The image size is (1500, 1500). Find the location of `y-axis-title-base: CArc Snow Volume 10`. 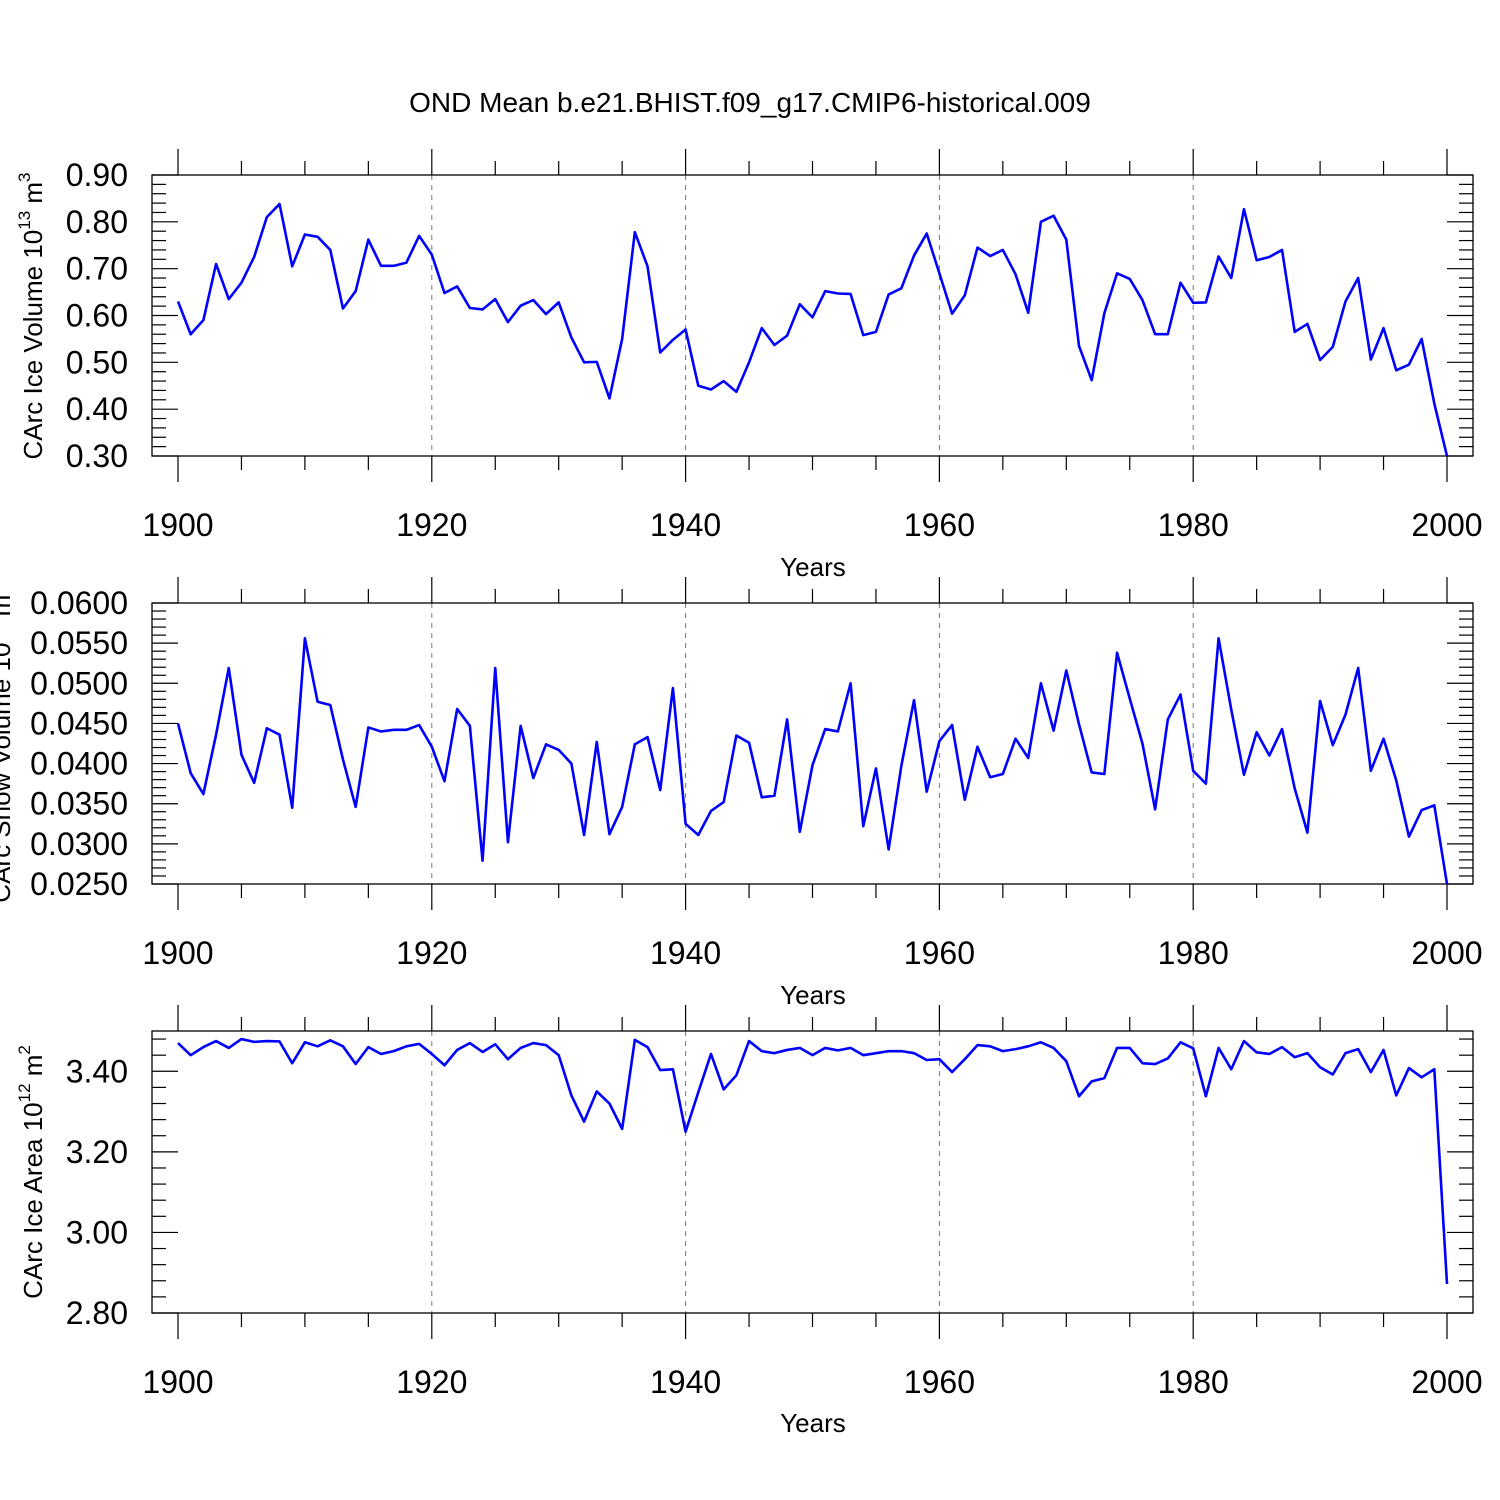

y-axis-title-base: CArc Snow Volume 10 is located at coordinates (8, 773).